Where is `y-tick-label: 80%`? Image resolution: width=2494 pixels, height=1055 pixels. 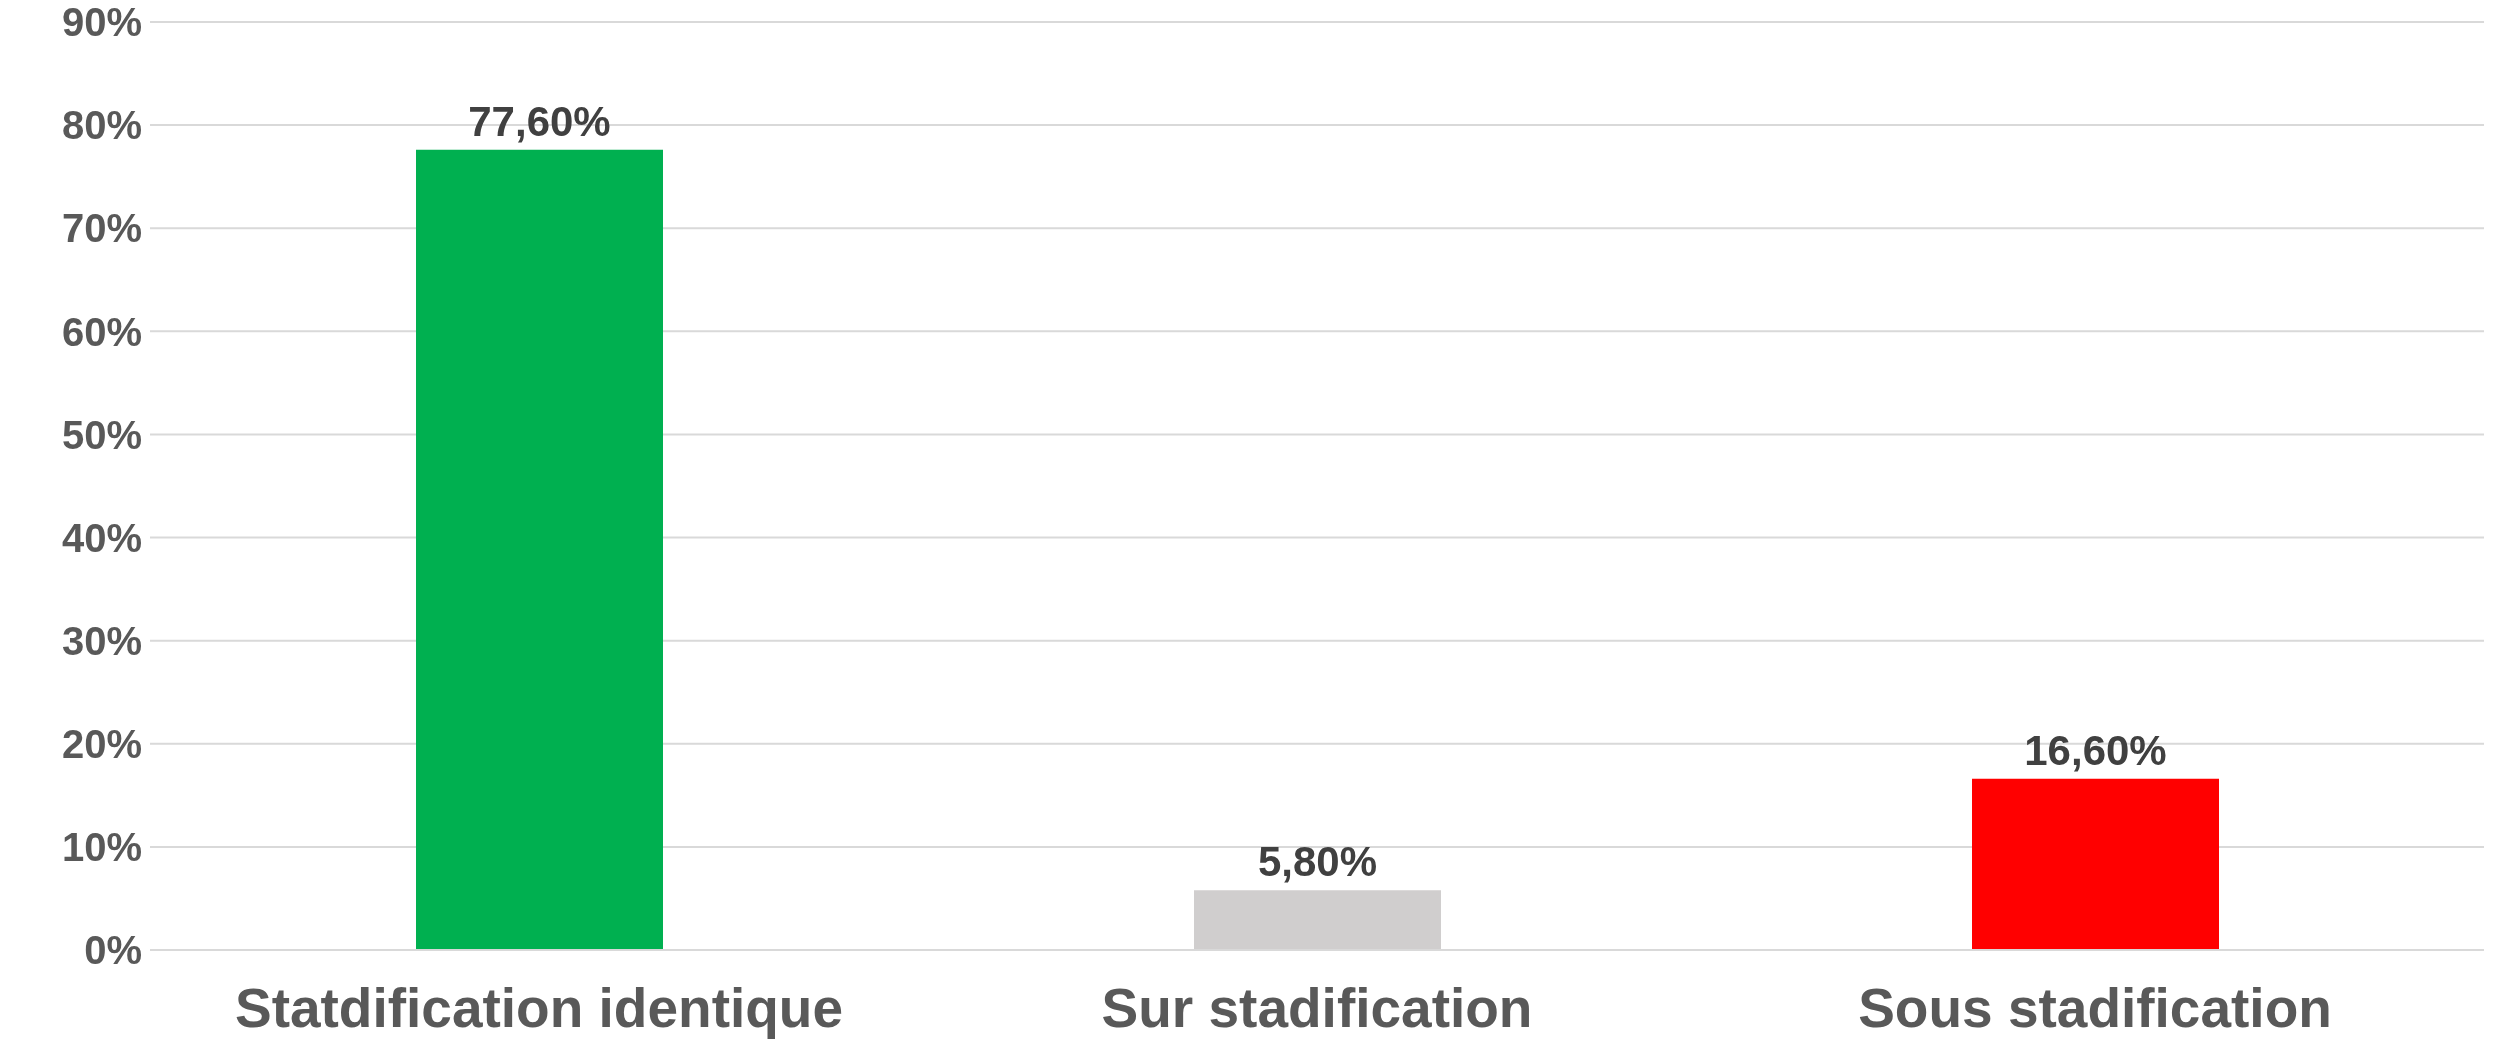
y-tick-label: 80% is located at coordinates (101, 125).